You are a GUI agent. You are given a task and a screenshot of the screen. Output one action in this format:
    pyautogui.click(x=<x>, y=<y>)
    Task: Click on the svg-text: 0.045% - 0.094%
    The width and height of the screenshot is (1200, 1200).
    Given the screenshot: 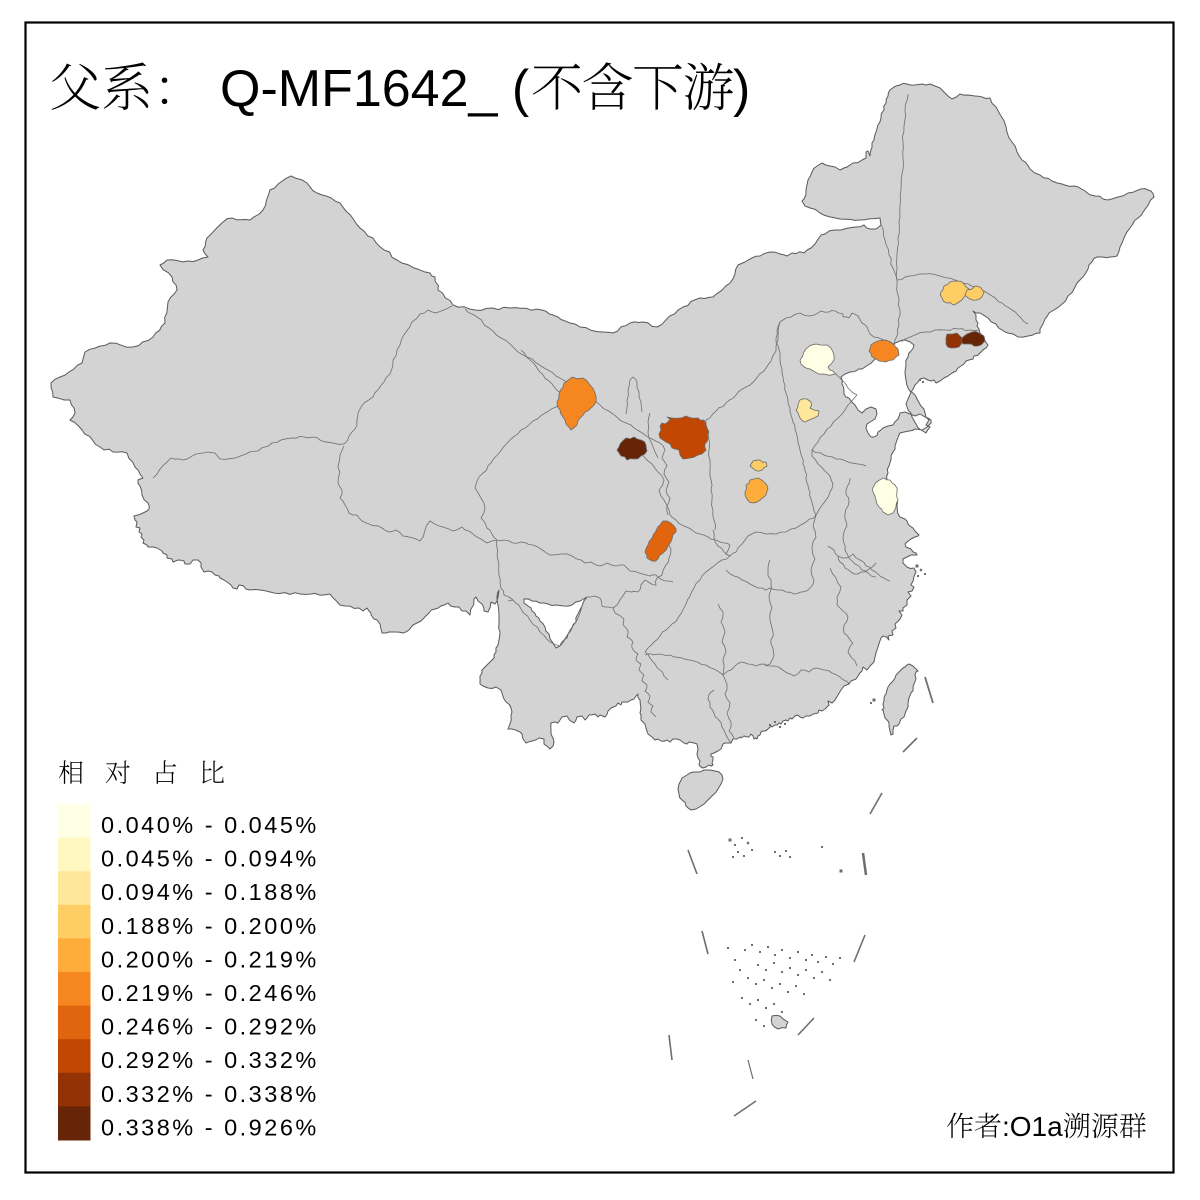 What is the action you would take?
    pyautogui.click(x=210, y=859)
    